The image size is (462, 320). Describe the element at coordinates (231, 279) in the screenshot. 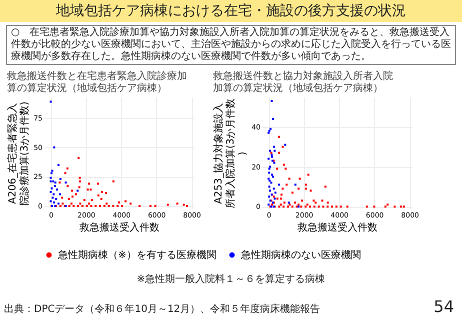

I see `text: ※急性期一般入院料１～６を算定する病棟` at that location.